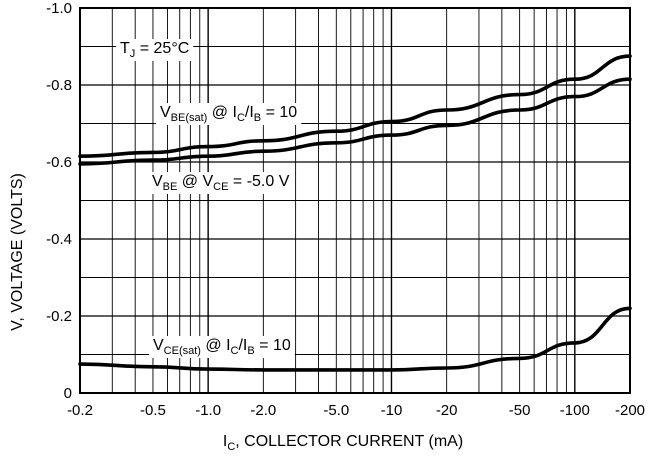 Image resolution: width=658 pixels, height=461 pixels. I want to click on x-axis-label-sub: C, so click(231, 447).